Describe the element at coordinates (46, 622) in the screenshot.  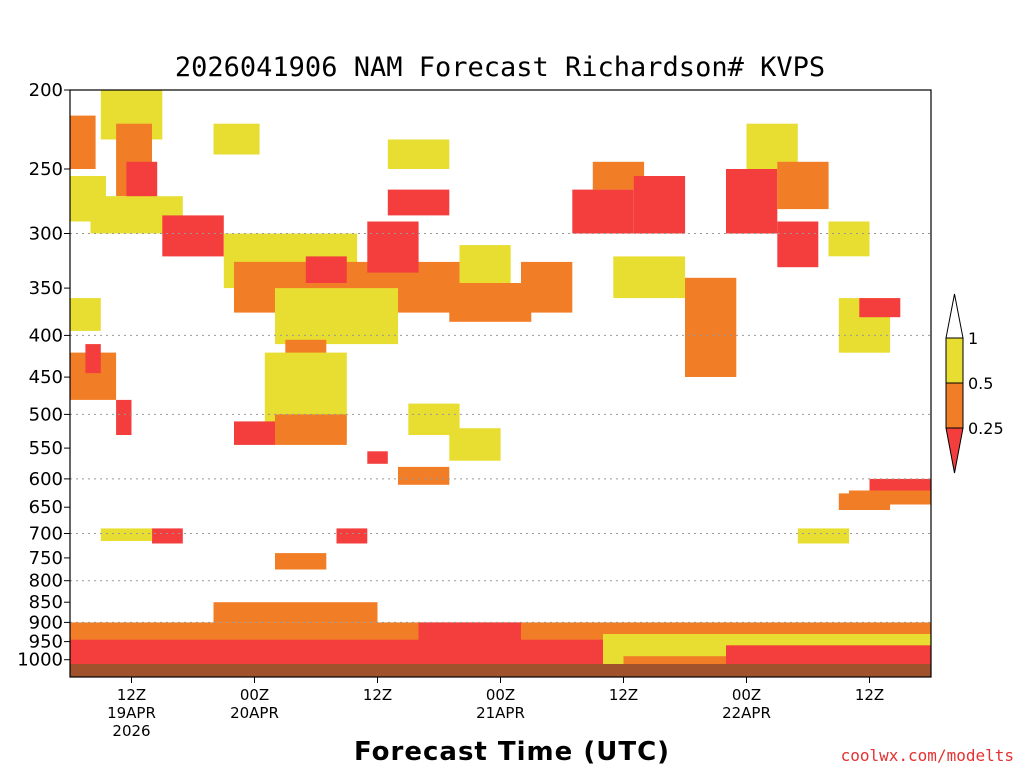
I see `y-tick-label-900: 900` at that location.